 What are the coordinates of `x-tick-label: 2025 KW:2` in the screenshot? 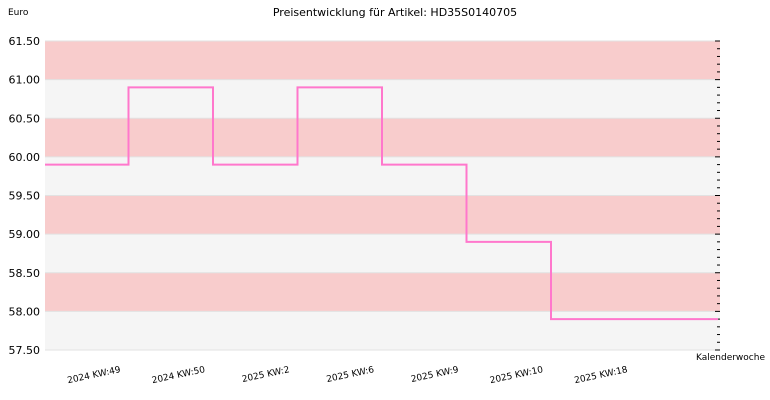 It's located at (266, 375).